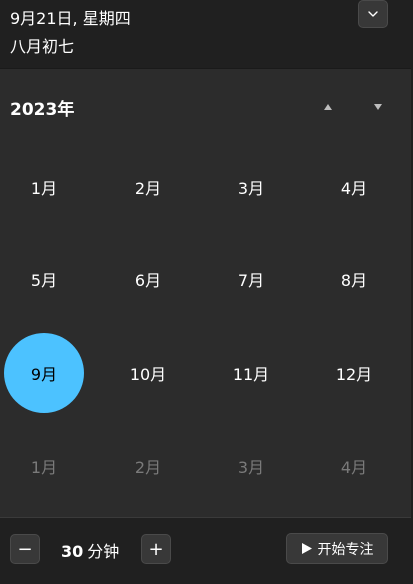 This screenshot has height=584, width=413. I want to click on play-icon, so click(307, 548).